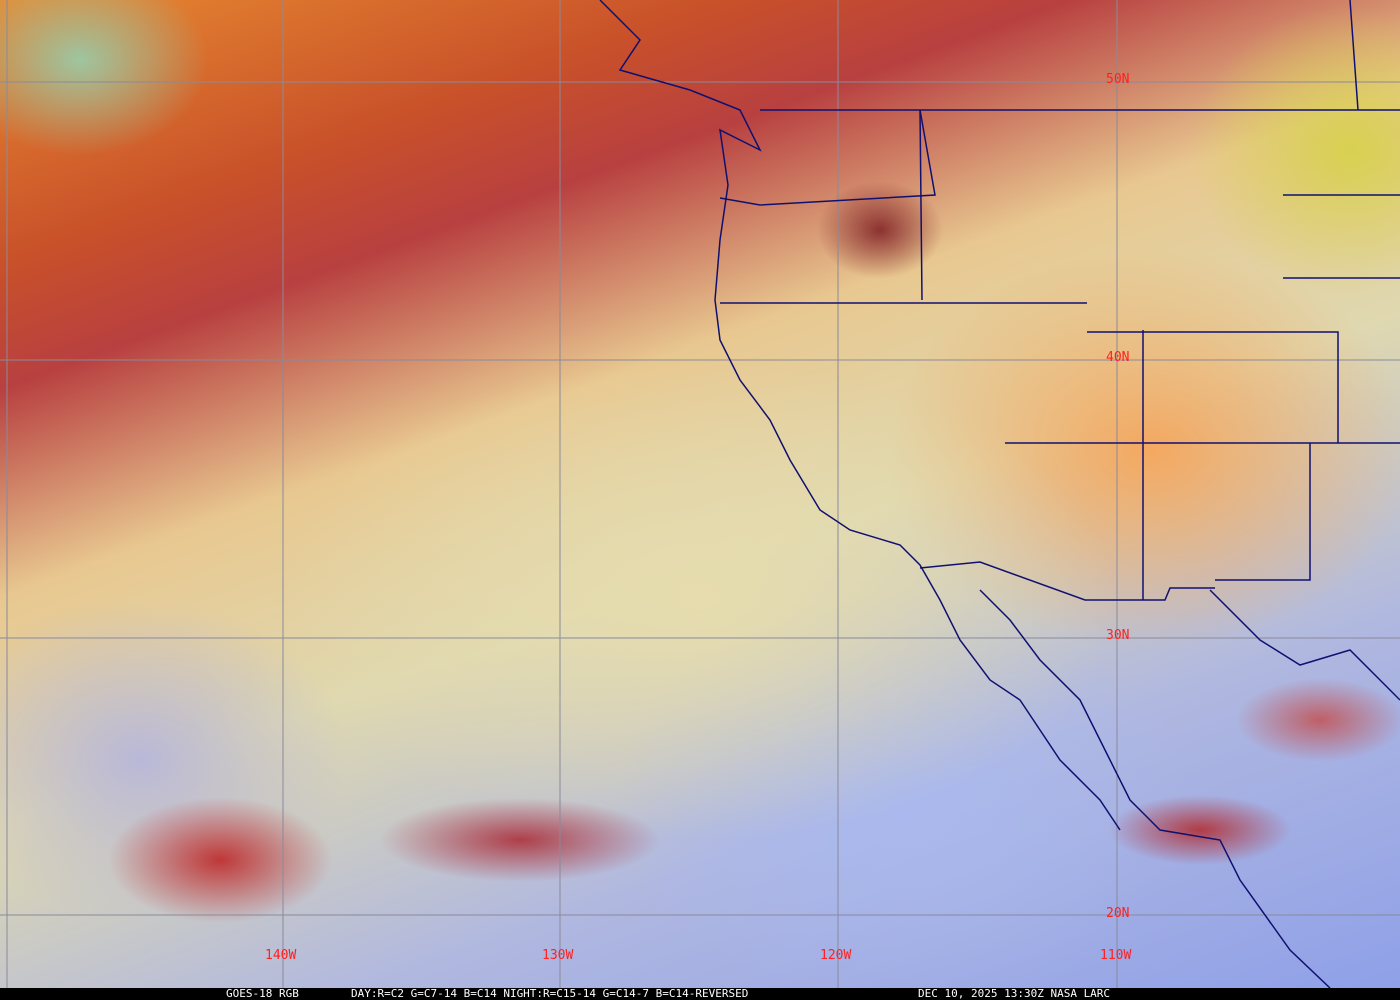  What do you see at coordinates (1155, 788) in the screenshot?
I see `baja-gulf-coast` at bounding box center [1155, 788].